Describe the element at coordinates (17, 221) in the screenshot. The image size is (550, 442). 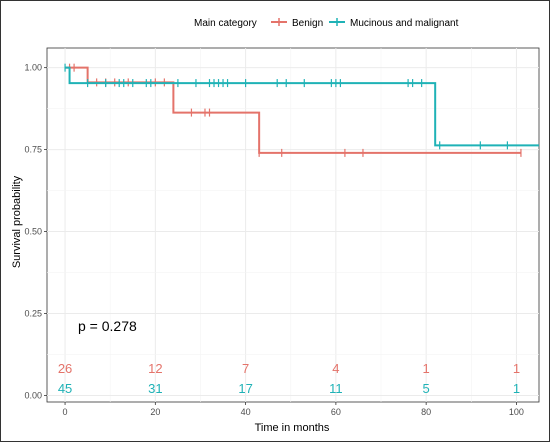
I see `y-axis-label: Survival probability` at that location.